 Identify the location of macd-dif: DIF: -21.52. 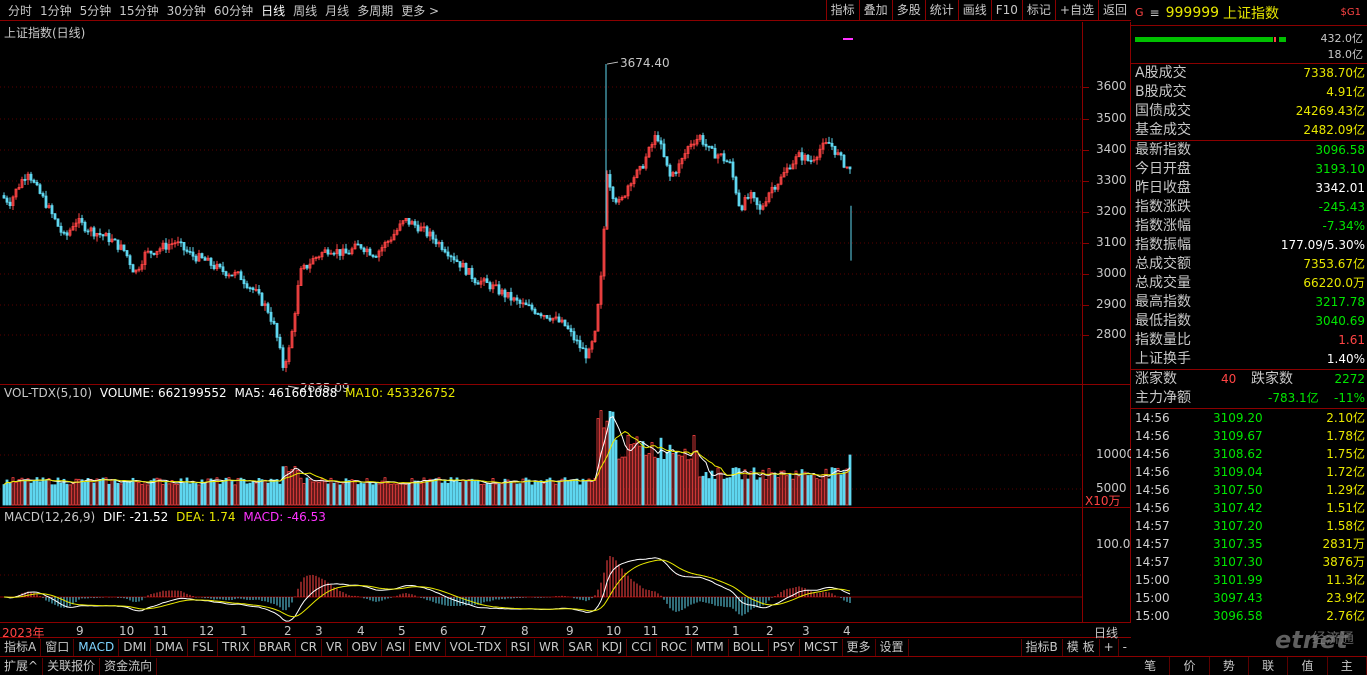
(135, 517).